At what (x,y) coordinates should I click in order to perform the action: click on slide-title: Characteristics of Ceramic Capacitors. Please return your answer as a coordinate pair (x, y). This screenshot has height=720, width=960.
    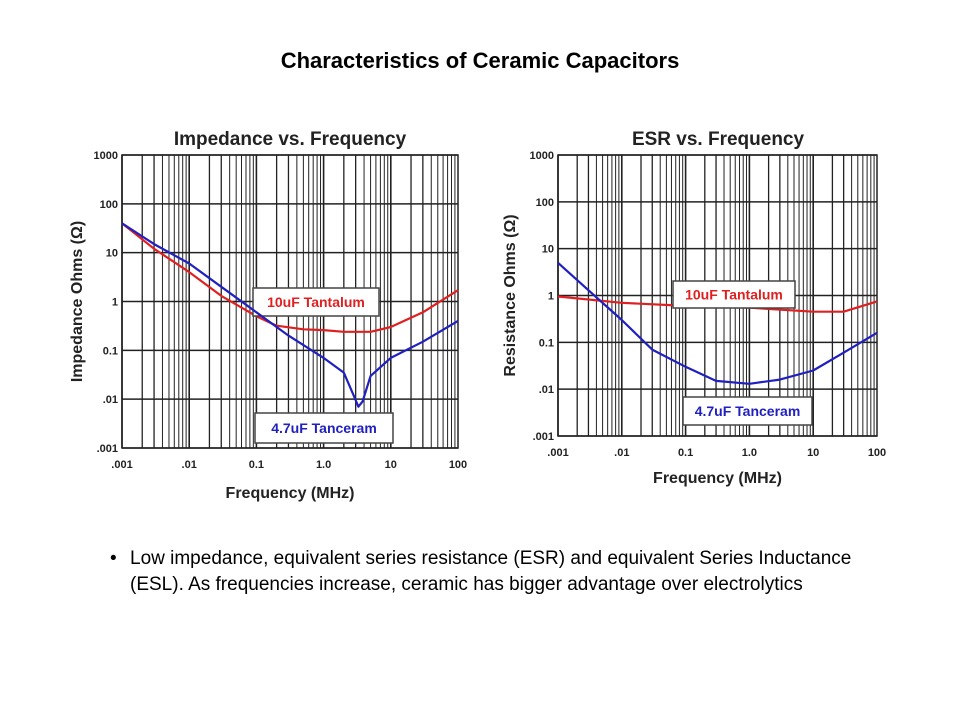
    Looking at the image, I should click on (480, 60).